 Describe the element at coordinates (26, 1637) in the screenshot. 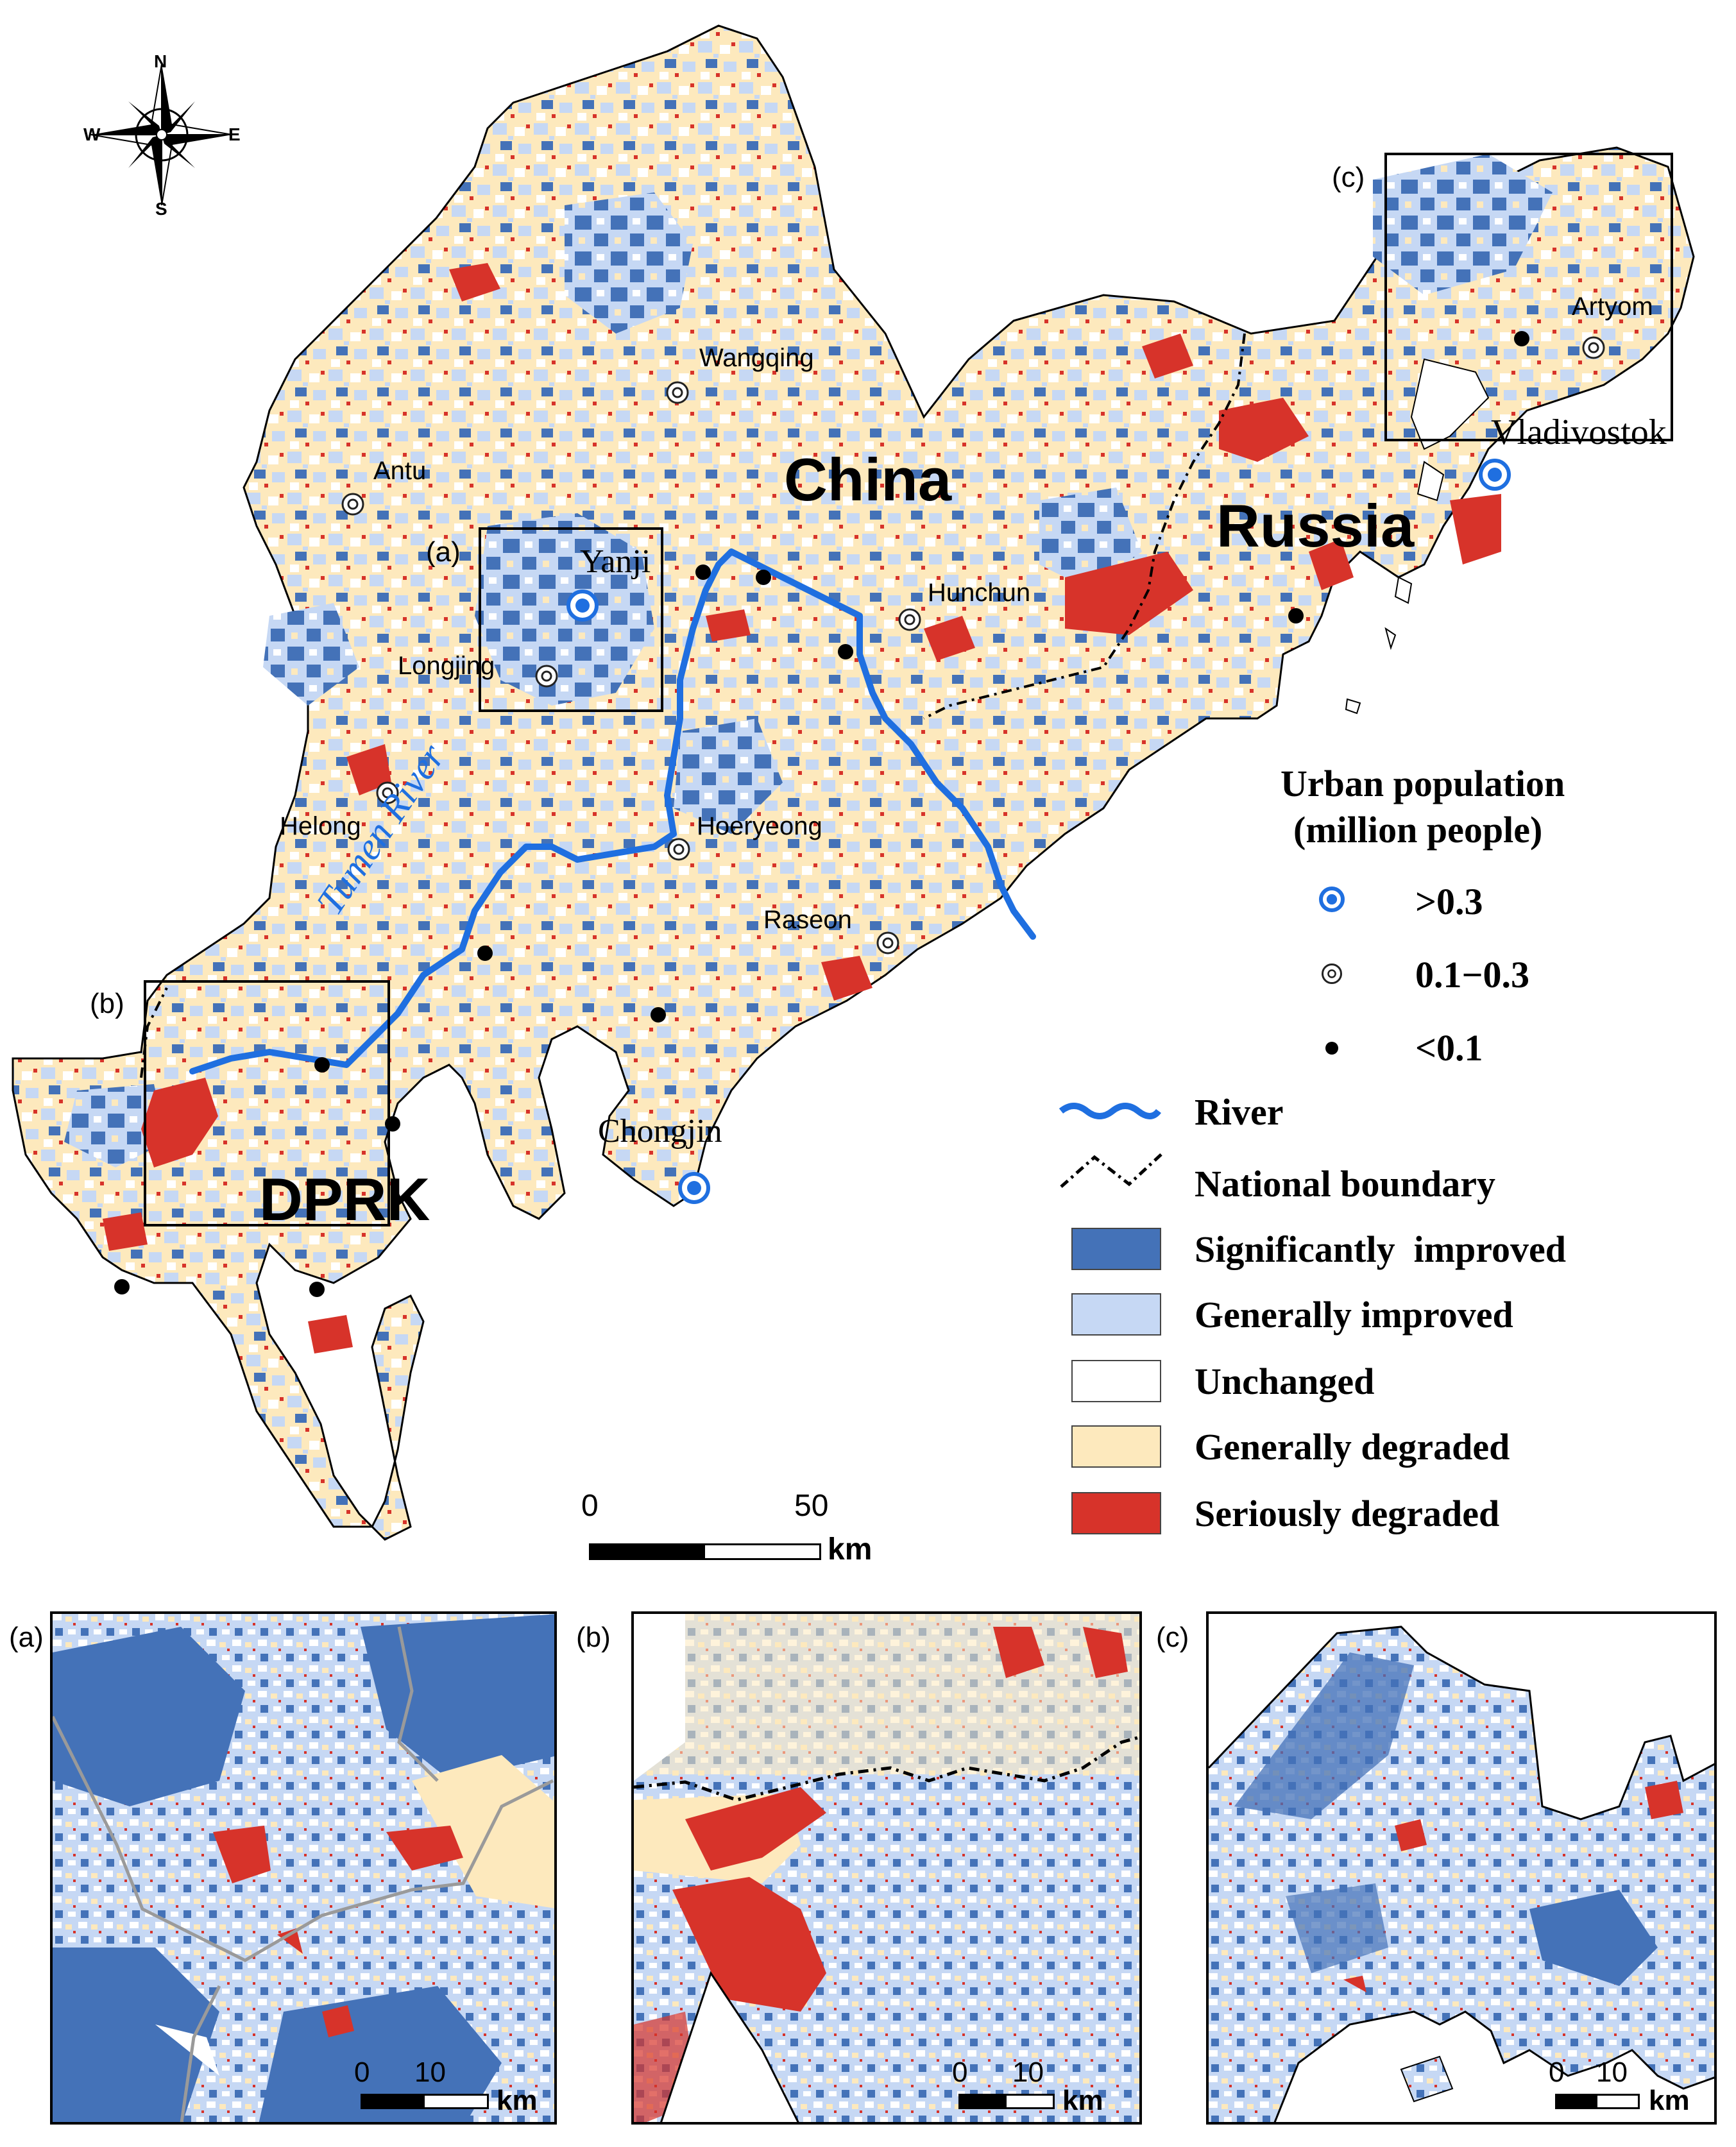

I see `panel-a-label: (a)` at that location.